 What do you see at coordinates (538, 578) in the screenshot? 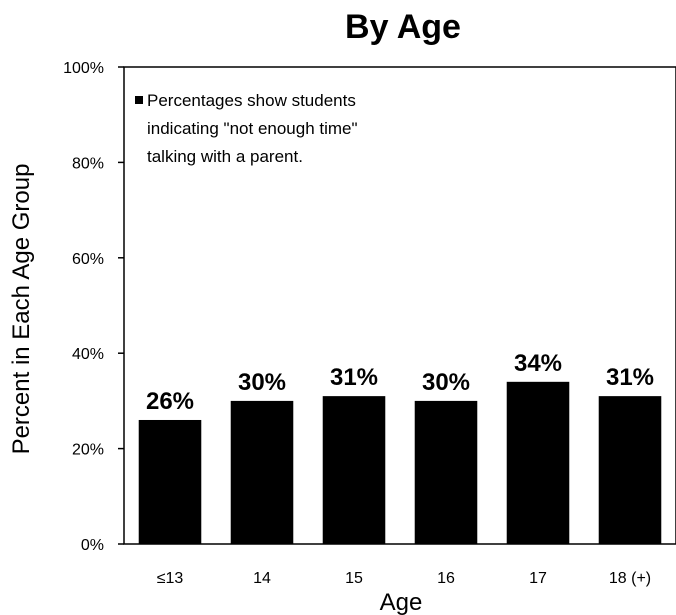
I see `x-tick-label: 17` at bounding box center [538, 578].